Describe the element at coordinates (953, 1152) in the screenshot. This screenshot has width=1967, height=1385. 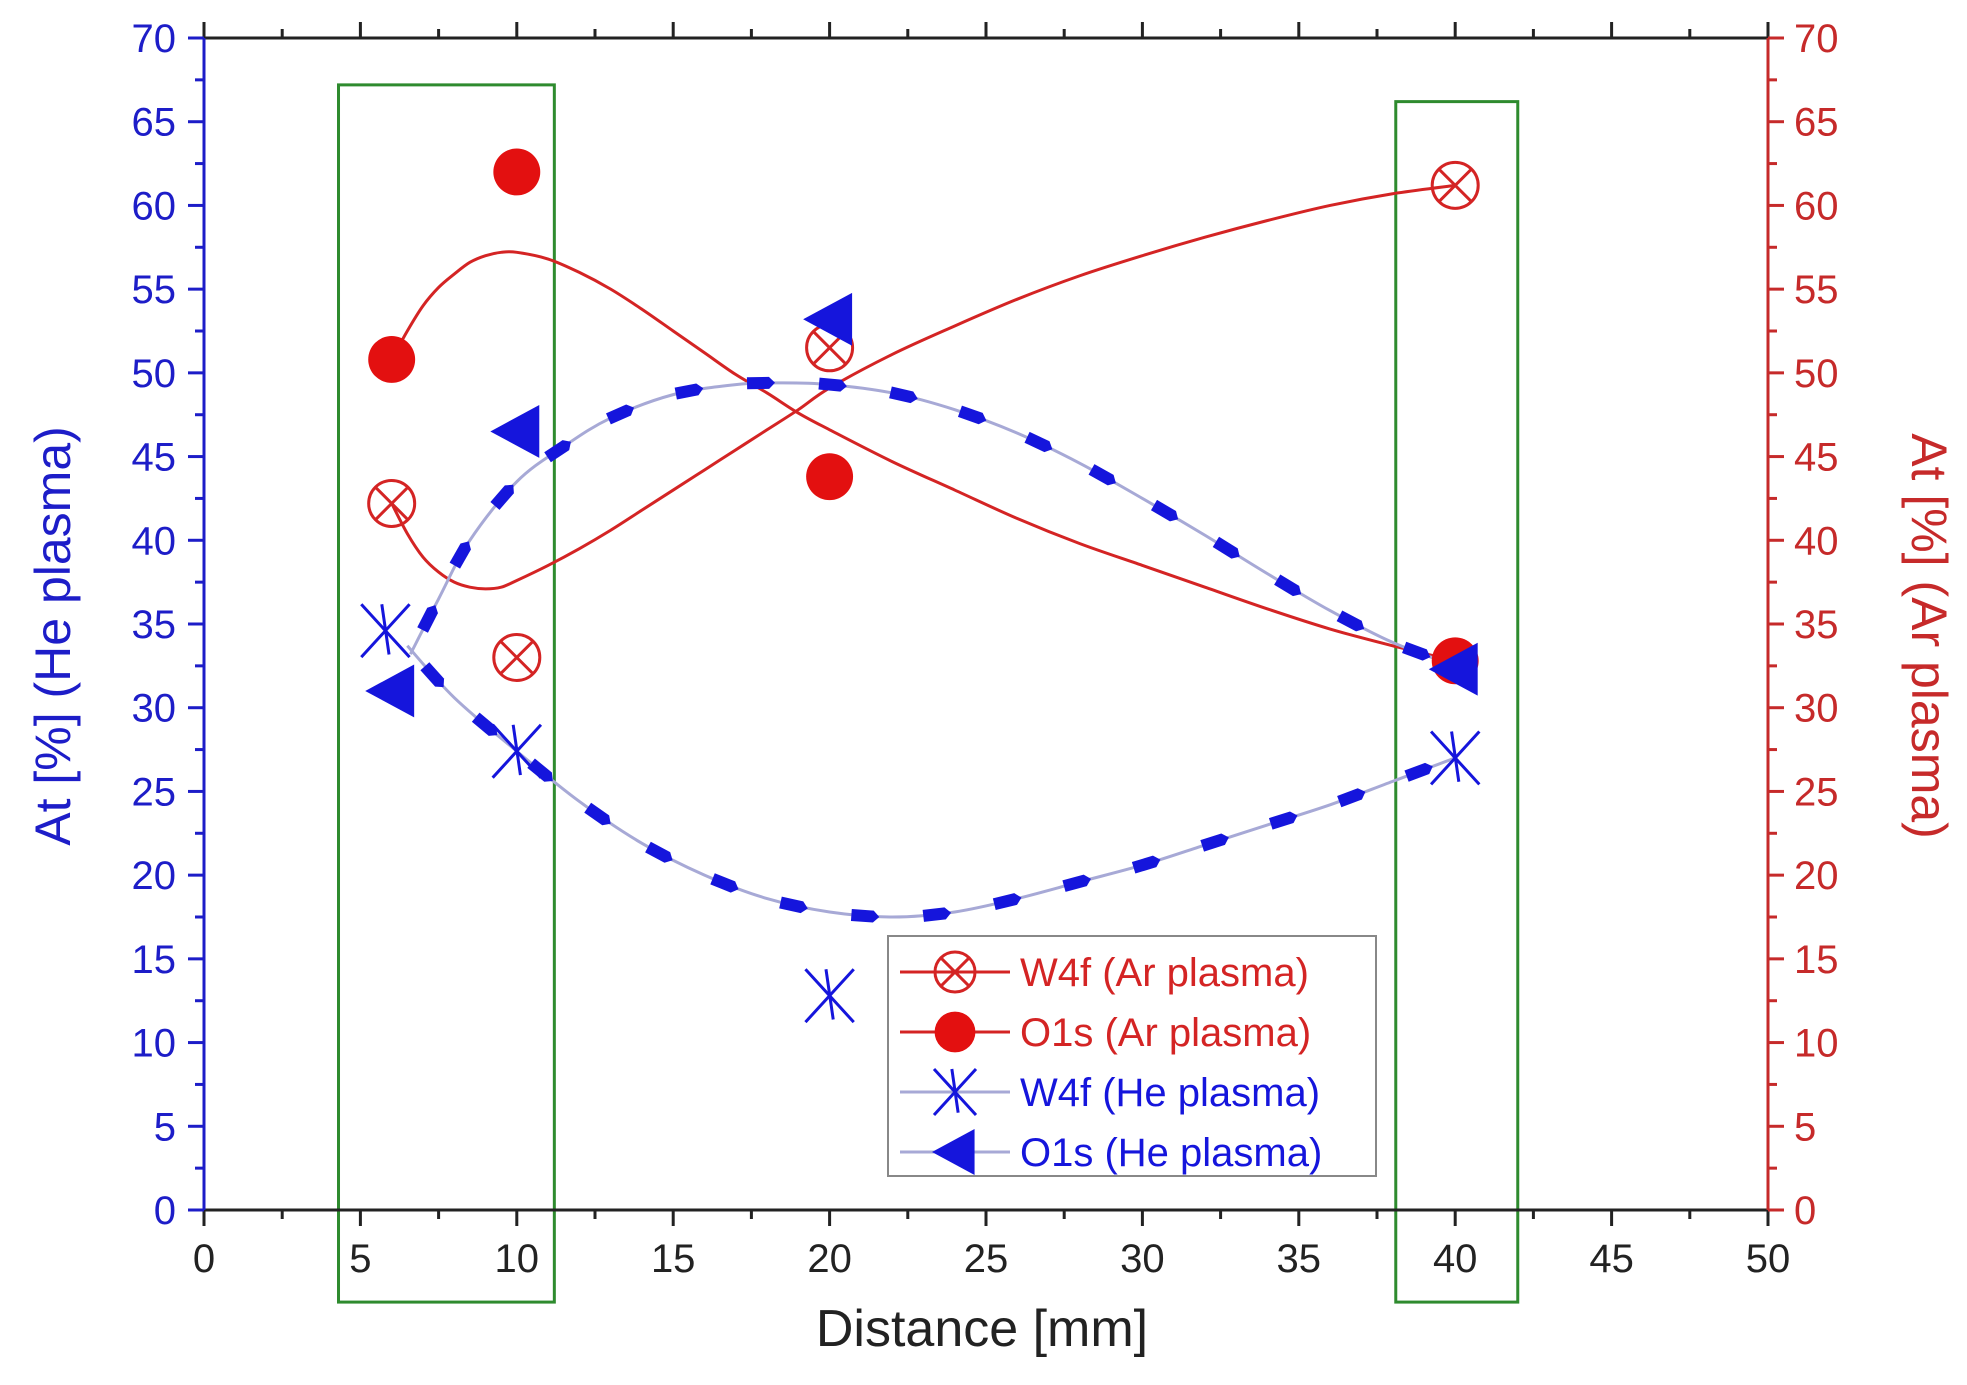
I see `legend-marker-o1s-he-plasma` at that location.